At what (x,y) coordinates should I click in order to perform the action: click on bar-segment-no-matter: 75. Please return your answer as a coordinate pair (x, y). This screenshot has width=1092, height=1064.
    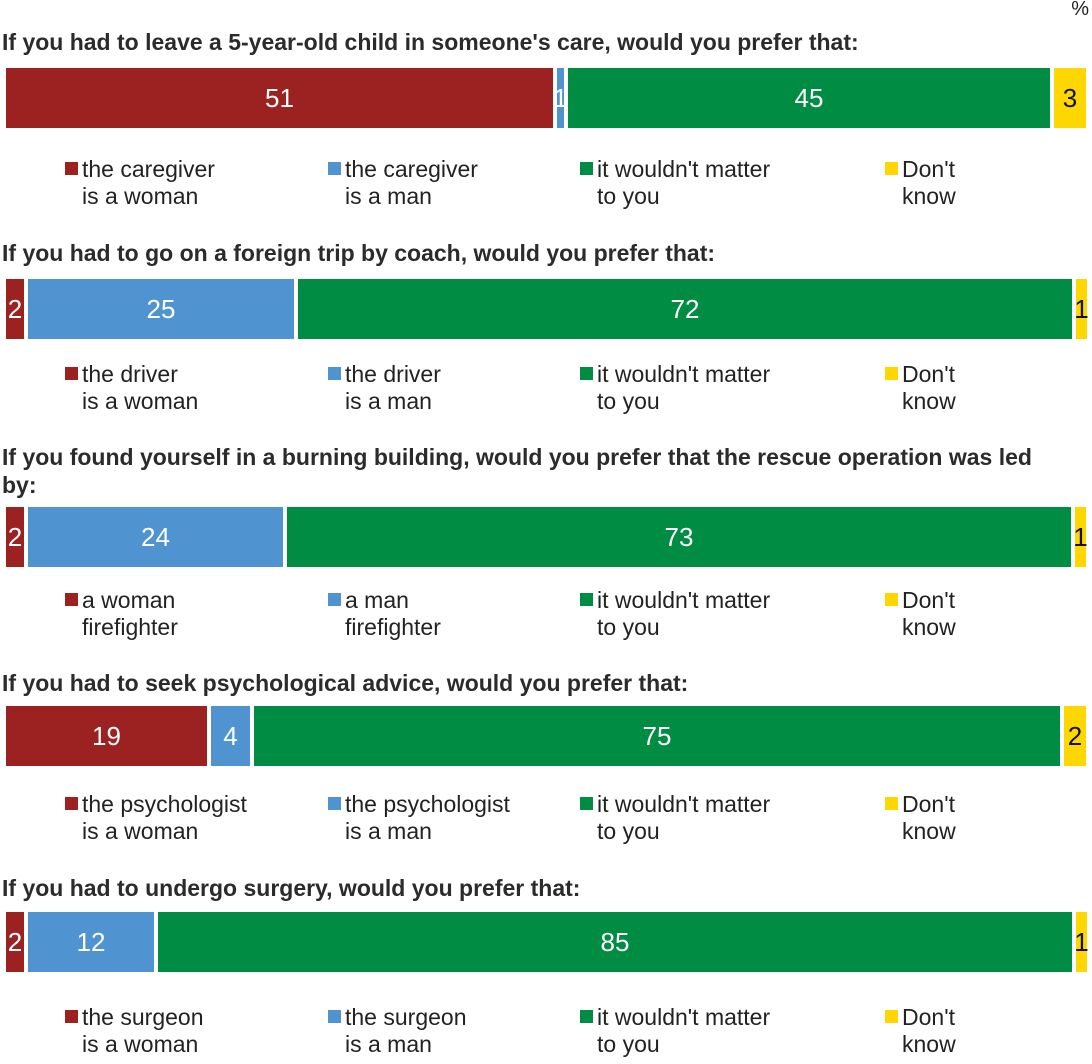
    Looking at the image, I should click on (659, 736).